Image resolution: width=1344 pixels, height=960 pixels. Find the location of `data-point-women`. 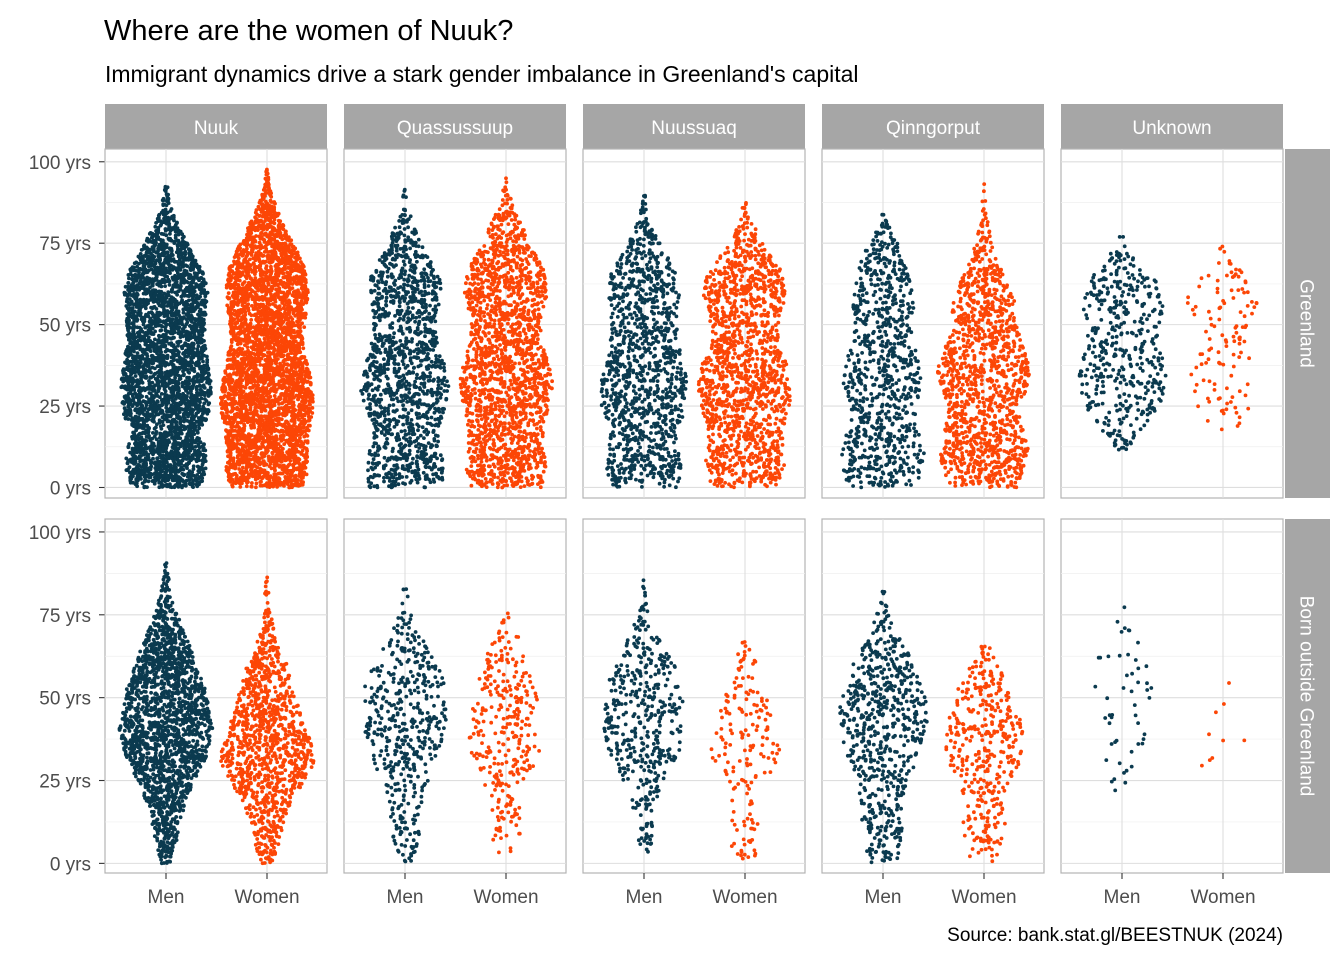

data-point-women is located at coordinates (270, 200).